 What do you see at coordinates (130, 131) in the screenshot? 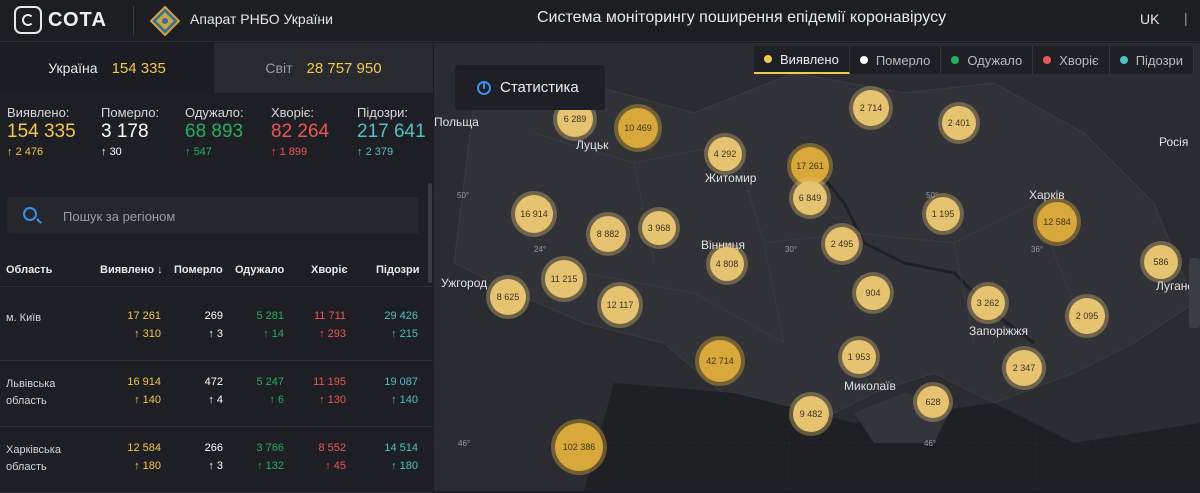
I see `stat-dead: Померло: 3 178 ↑ 30` at bounding box center [130, 131].